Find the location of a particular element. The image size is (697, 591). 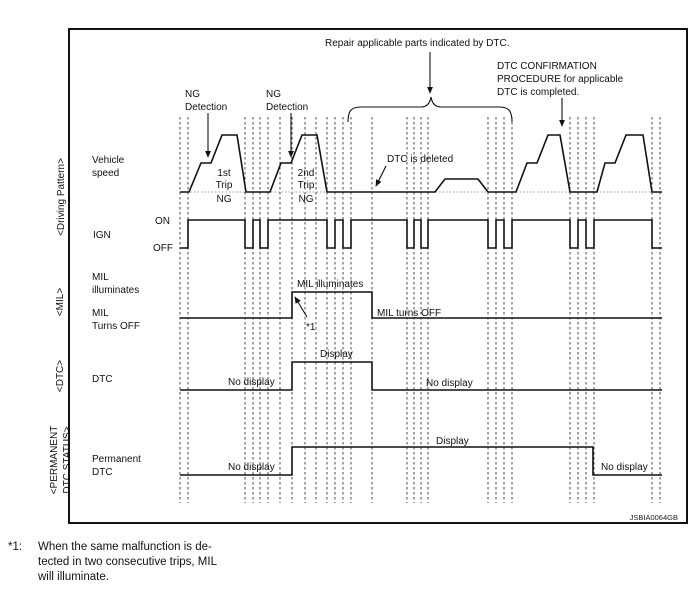

repair-period-brace is located at coordinates (430, 109).